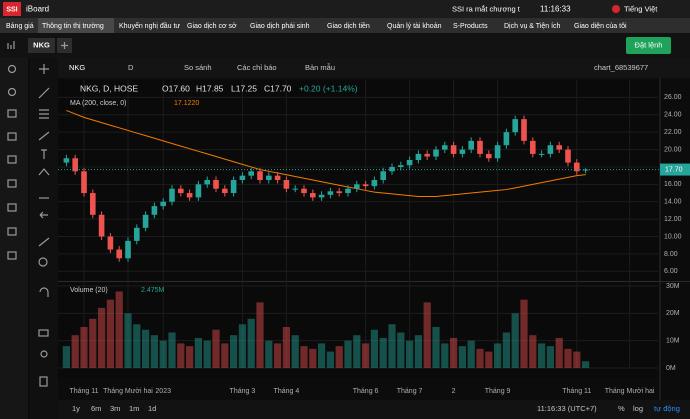 Image resolution: width=690 pixels, height=419 pixels. I want to click on tab, so click(41, 45).